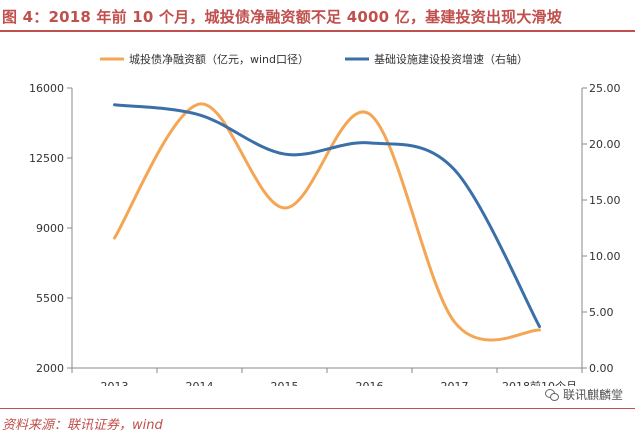  I want to click on footer: 资料来源：联讯证券，wind, so click(317, 424).